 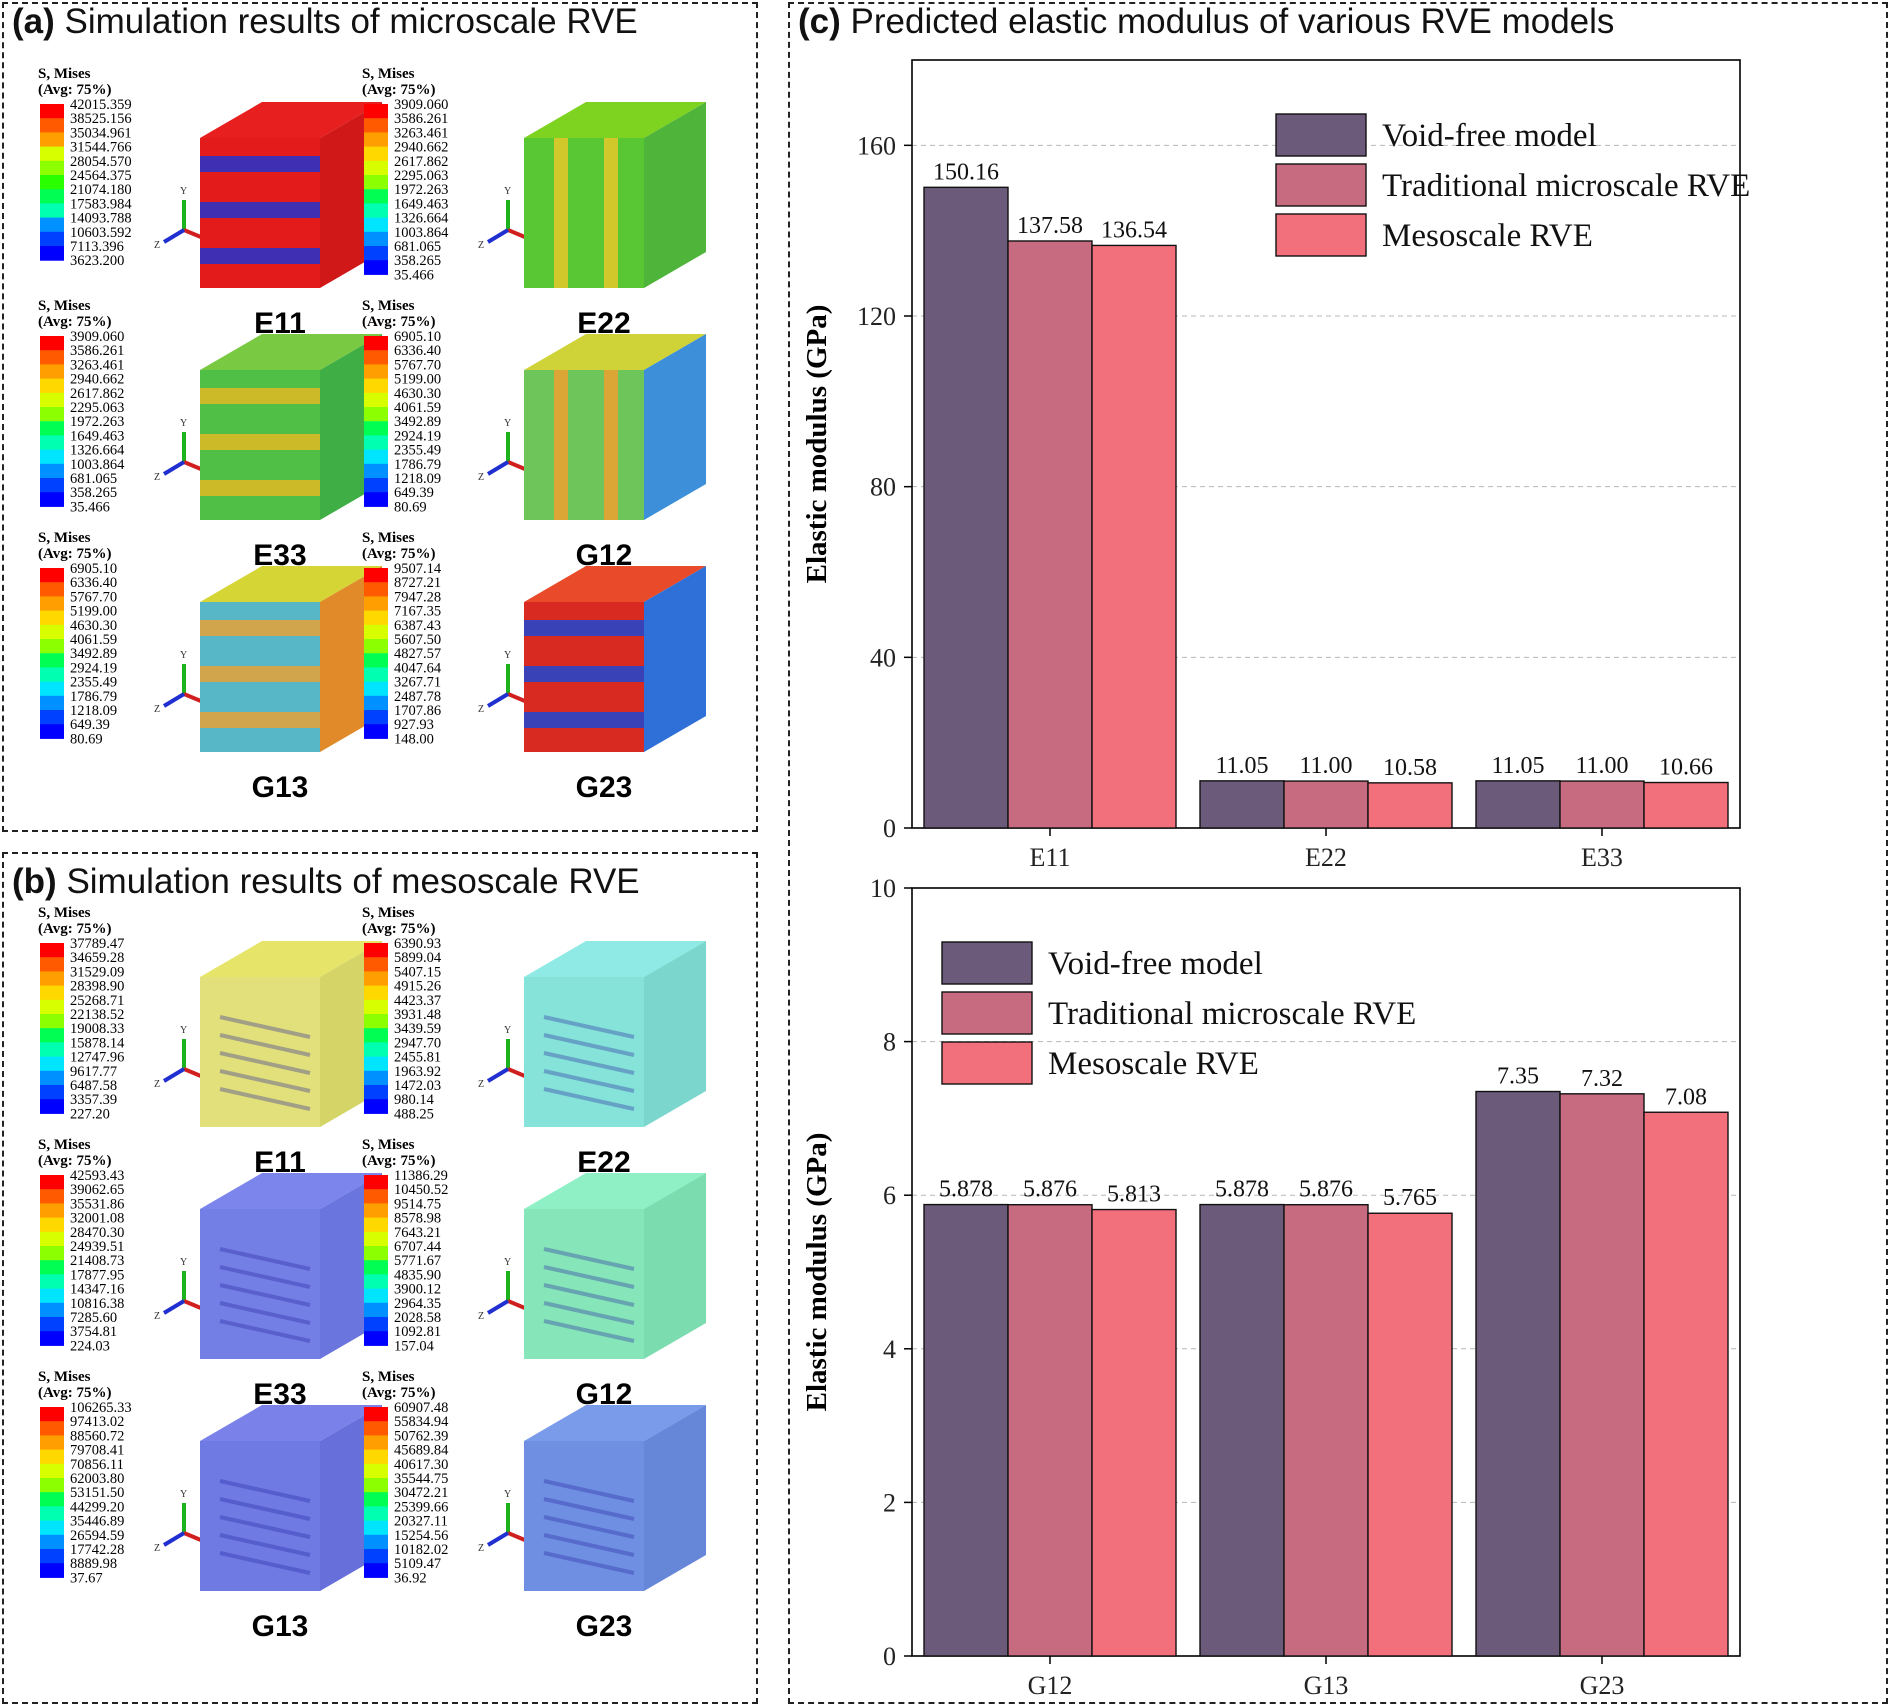 What do you see at coordinates (97, 394) in the screenshot?
I see `legend-value: 2617.862` at bounding box center [97, 394].